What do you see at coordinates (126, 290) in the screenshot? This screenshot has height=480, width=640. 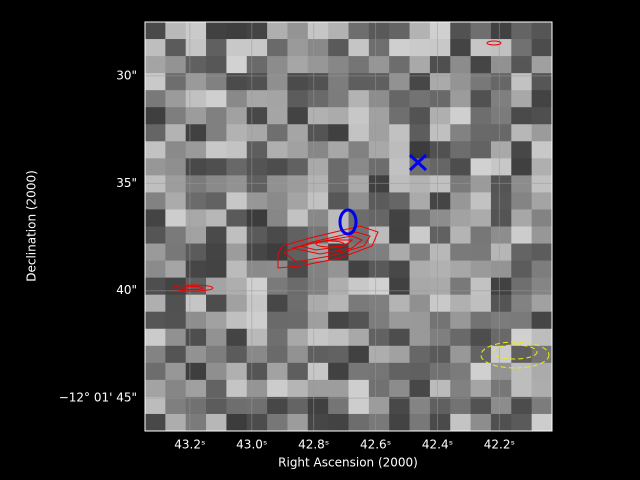 I see `y-tick-label: 40"` at bounding box center [126, 290].